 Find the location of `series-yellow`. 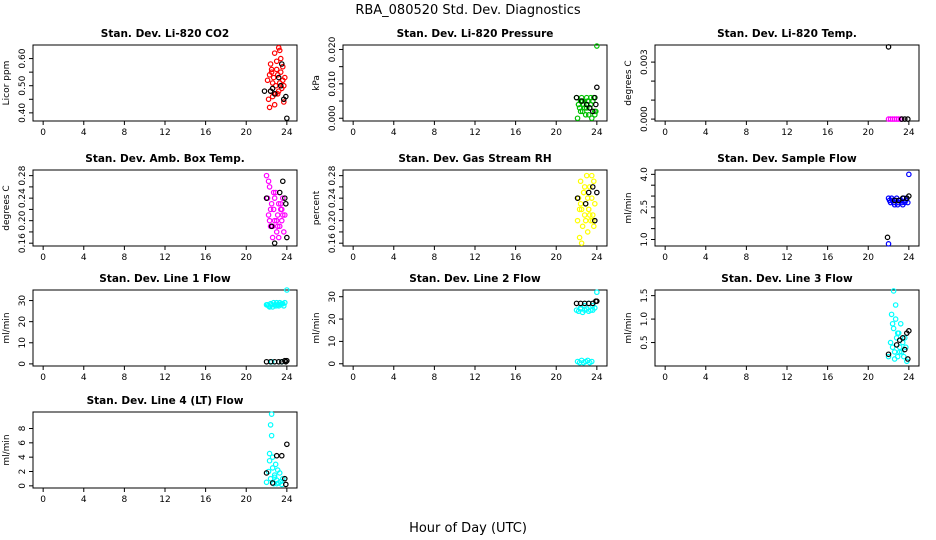

series-yellow is located at coordinates (586, 209).